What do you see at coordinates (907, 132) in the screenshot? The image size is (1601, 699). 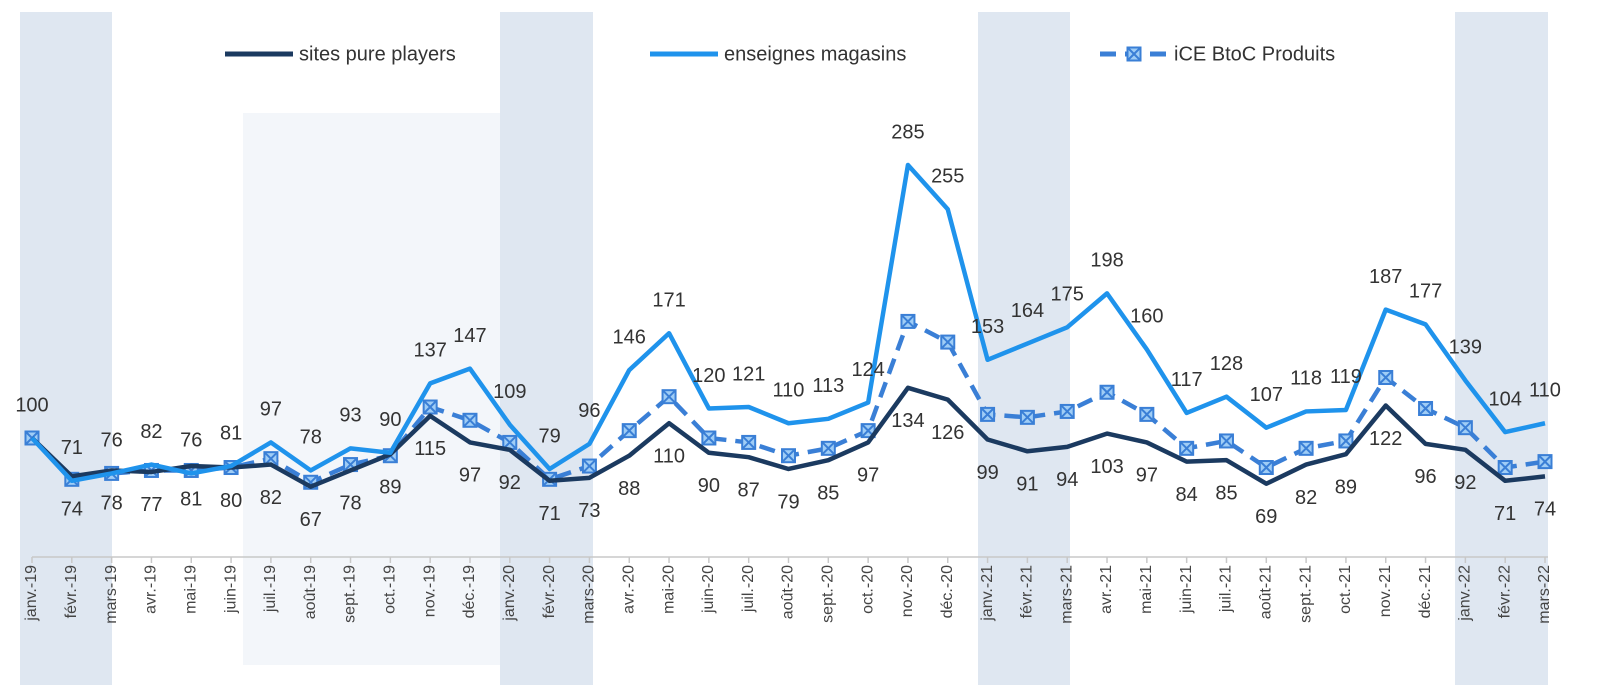 I see `value-label: 285` at bounding box center [907, 132].